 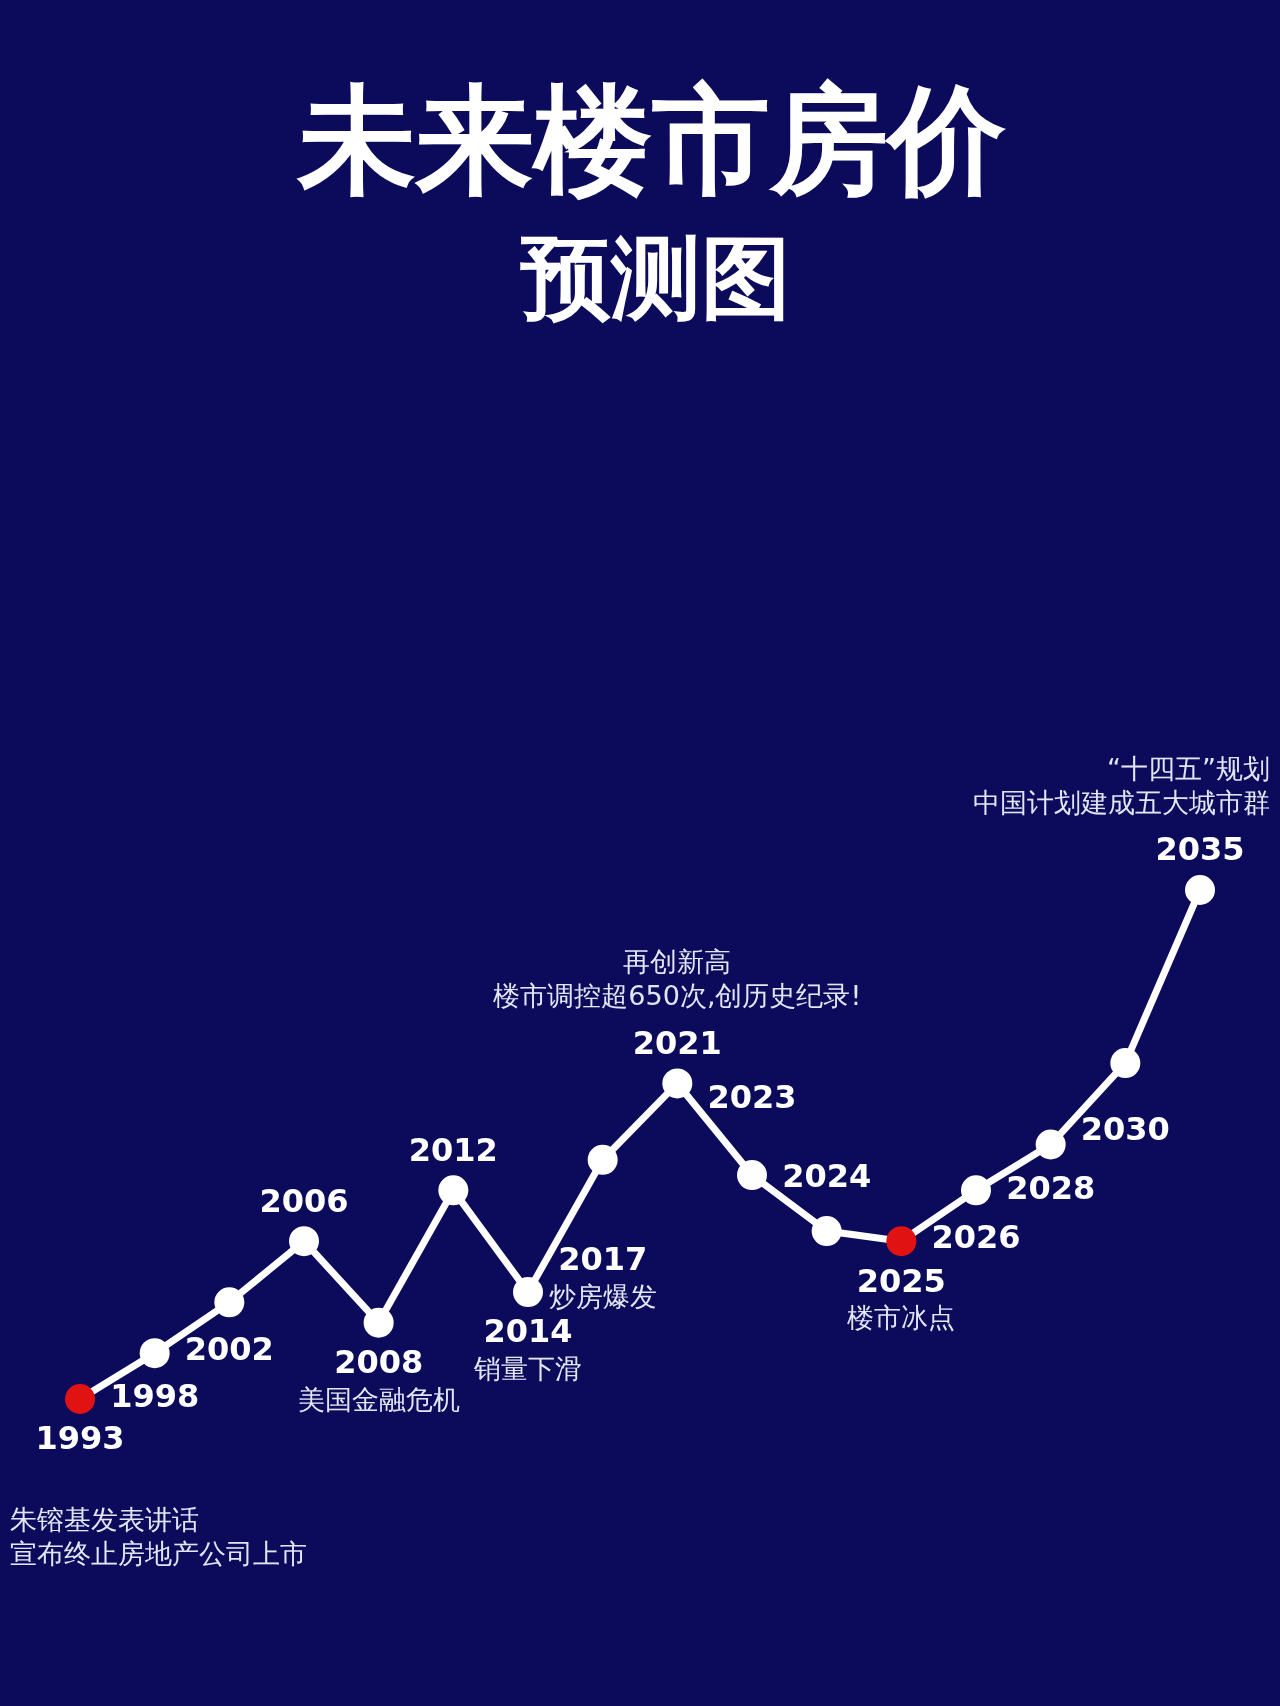 What do you see at coordinates (158, 1554) in the screenshot?
I see `text: 宣布终止房地产公司上市` at bounding box center [158, 1554].